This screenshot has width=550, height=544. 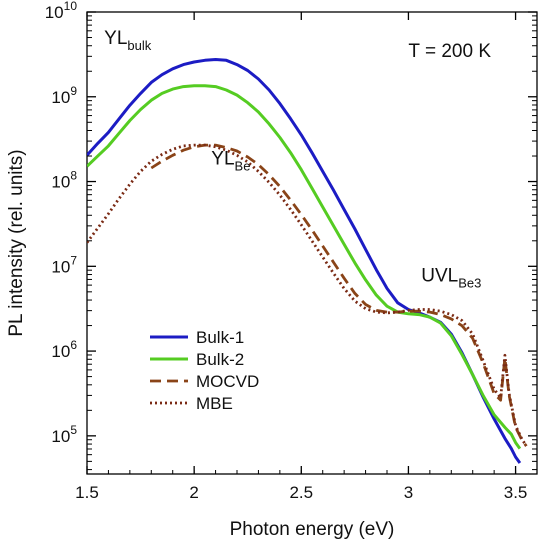 I want to click on annotation-t-200-k: T = 200 K, so click(x=449, y=51).